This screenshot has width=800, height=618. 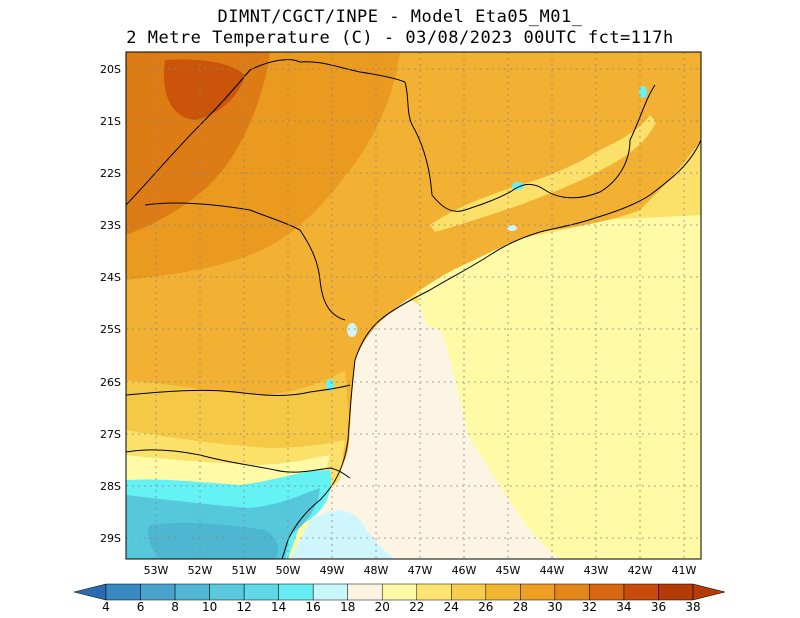 I want to click on lon-label: 53W, so click(x=156, y=570).